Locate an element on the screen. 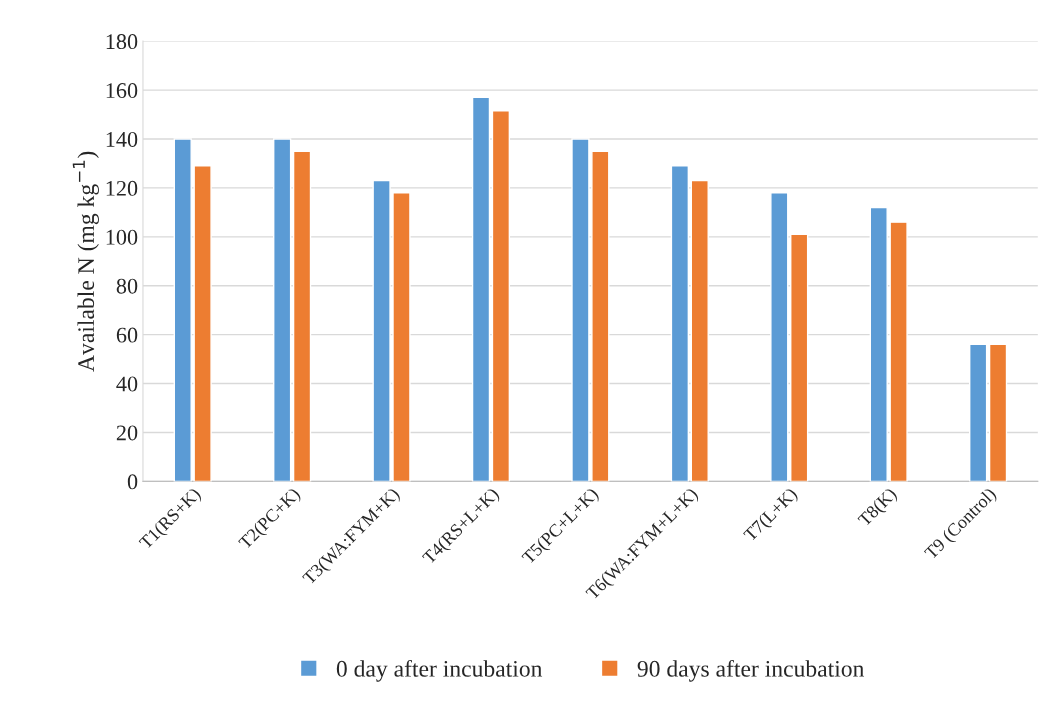 The height and width of the screenshot is (710, 1059). y-tick-label: 120 is located at coordinates (122, 188).